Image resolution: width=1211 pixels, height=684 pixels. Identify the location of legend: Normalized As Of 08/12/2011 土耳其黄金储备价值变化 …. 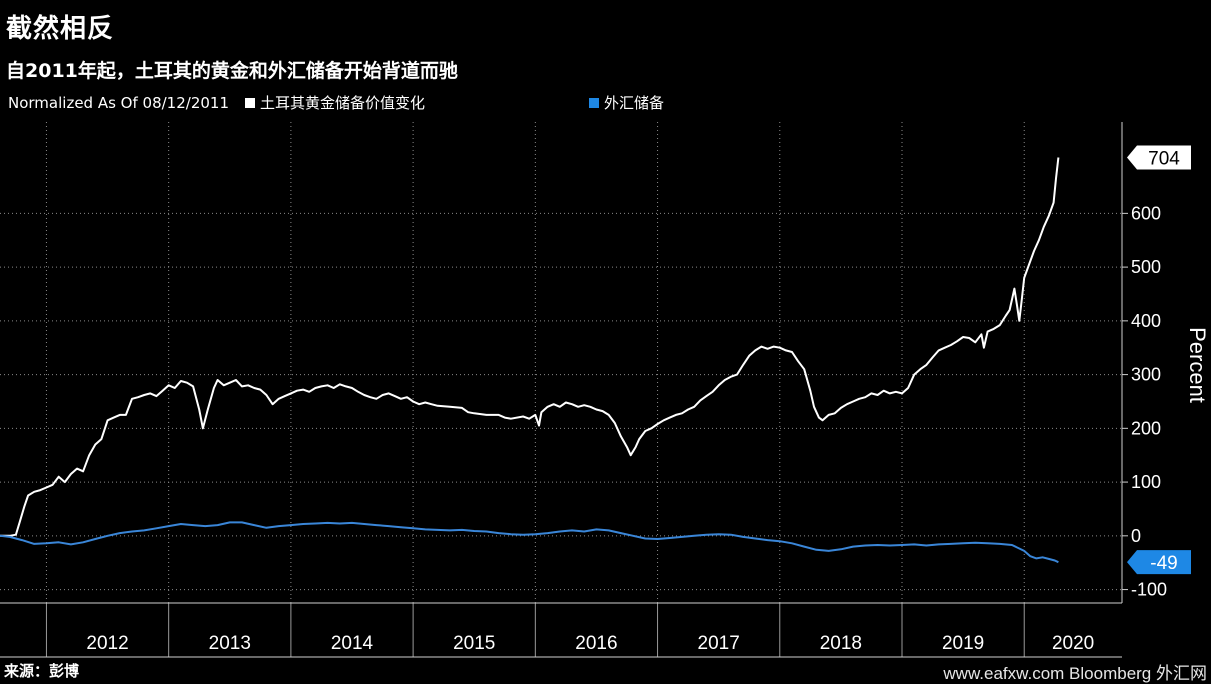
(336, 102).